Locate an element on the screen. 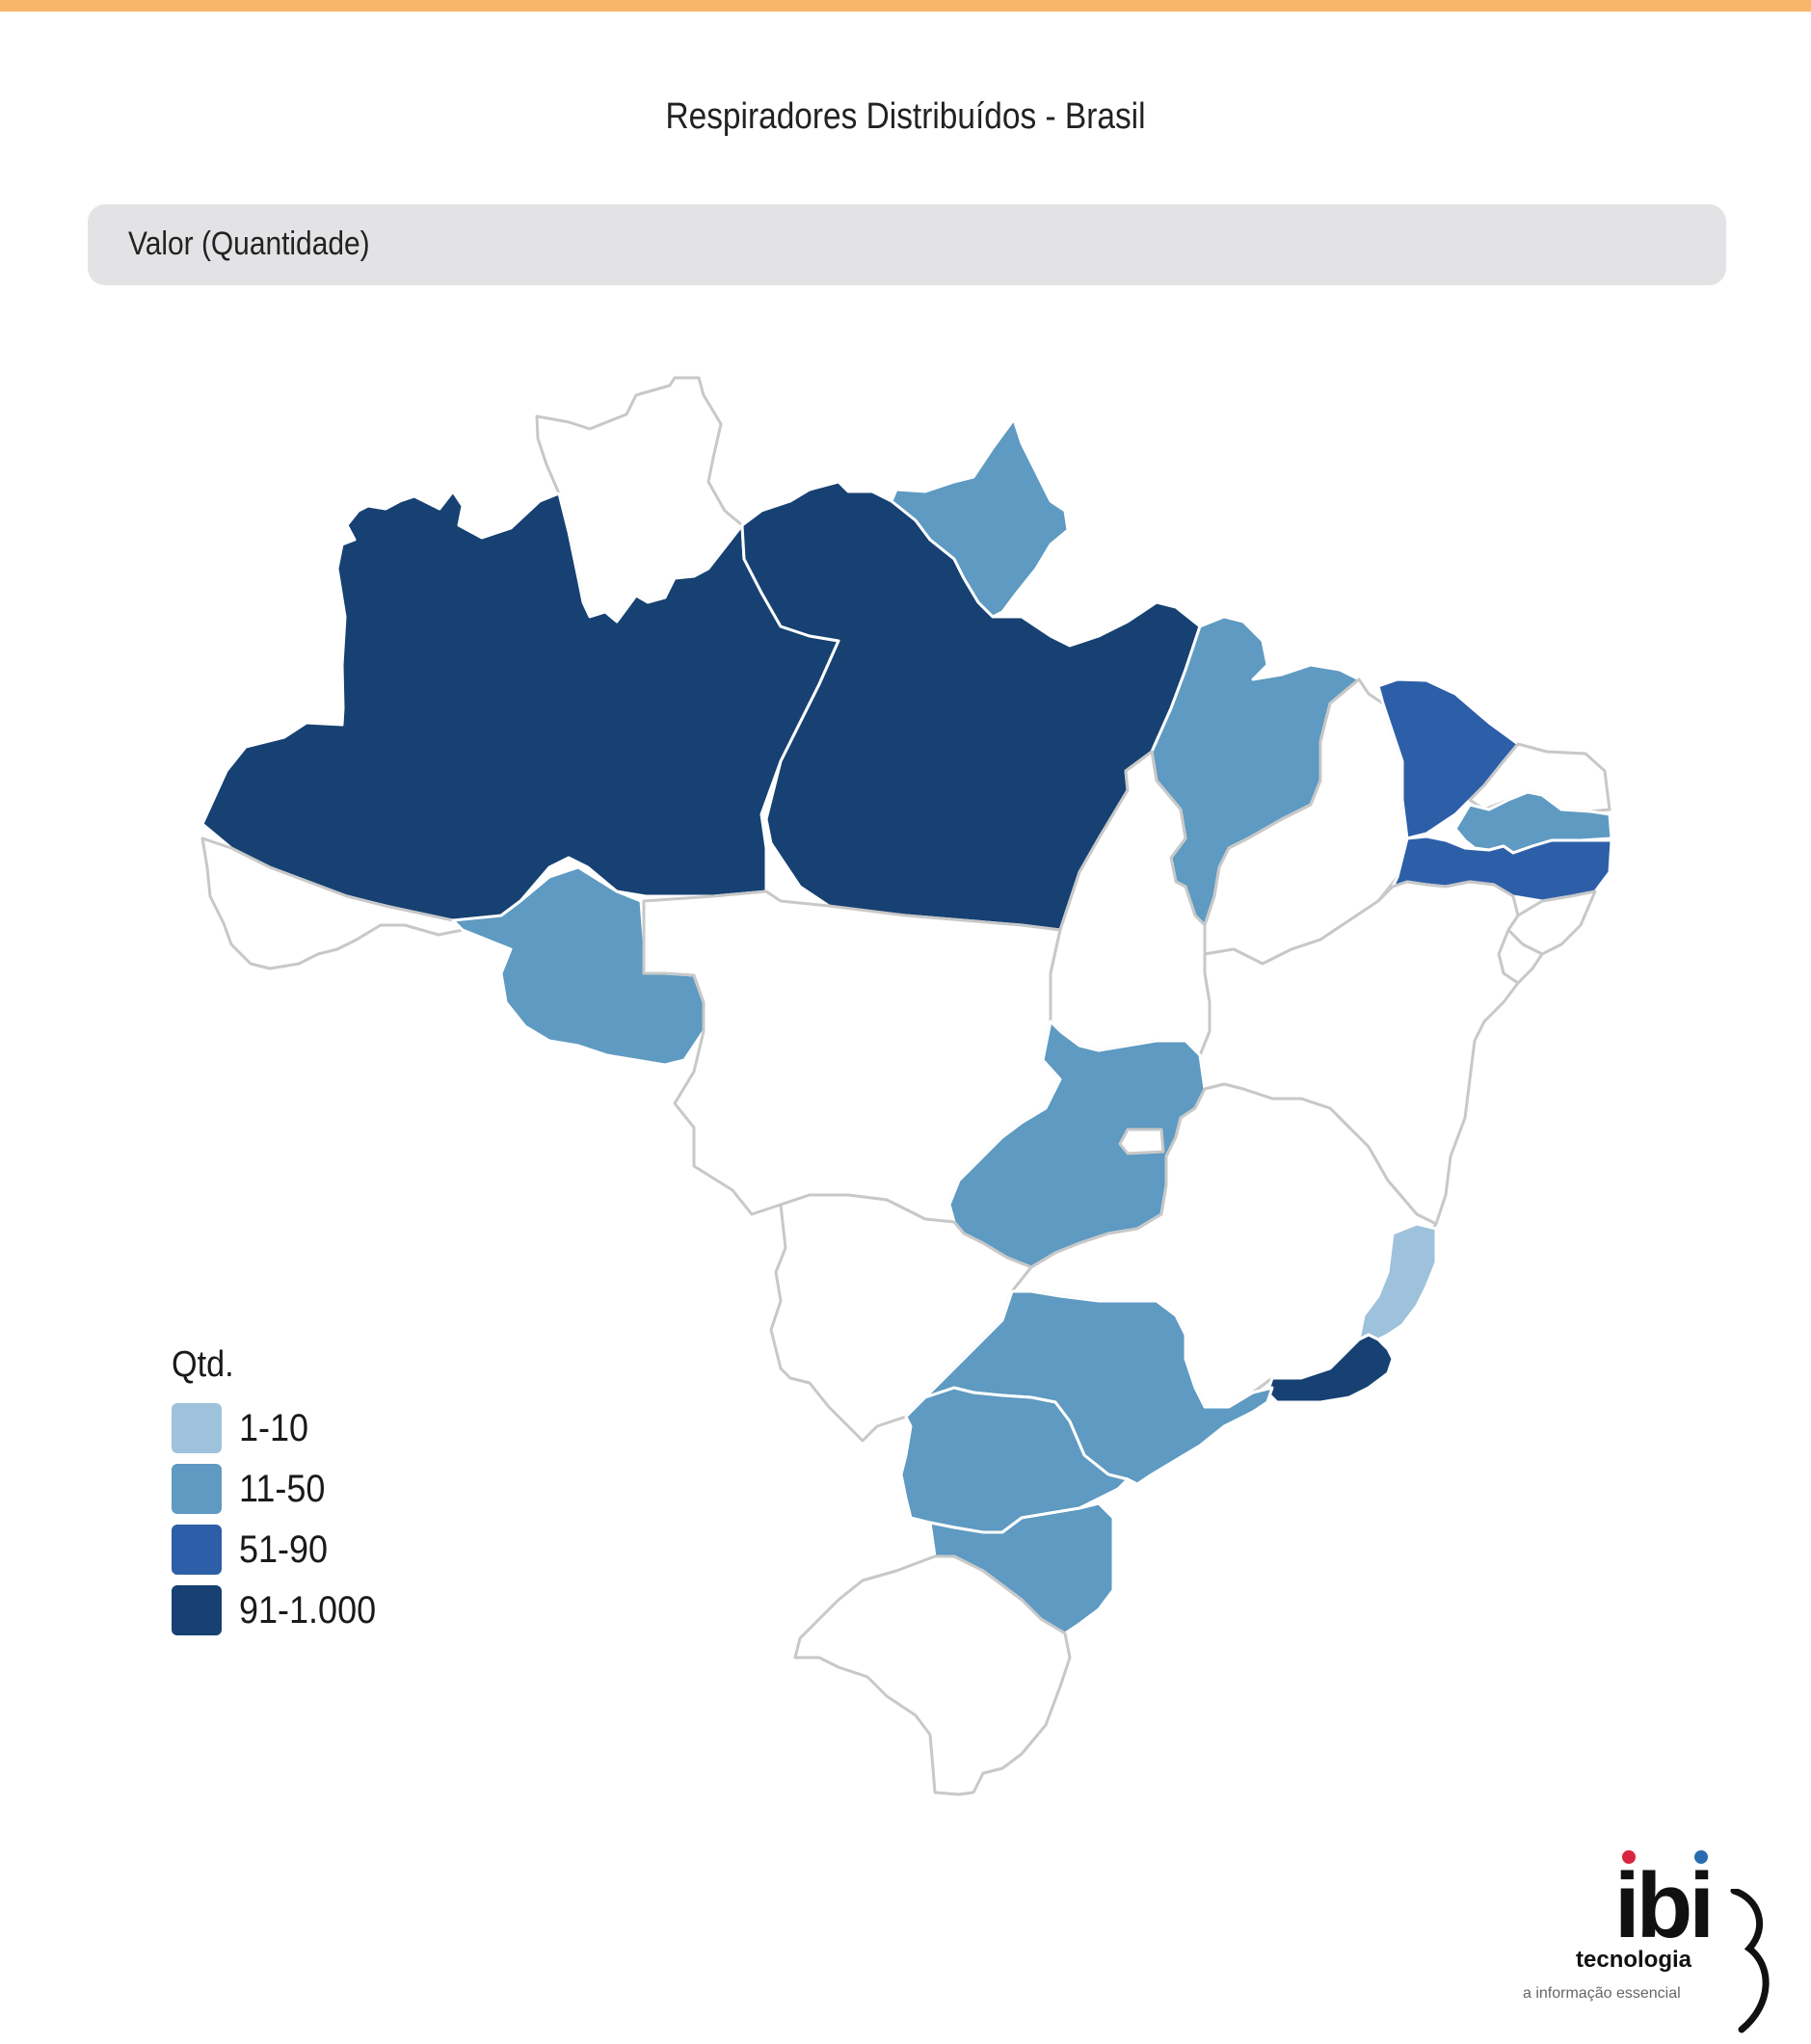  state-ES is located at coordinates (1397, 1281).